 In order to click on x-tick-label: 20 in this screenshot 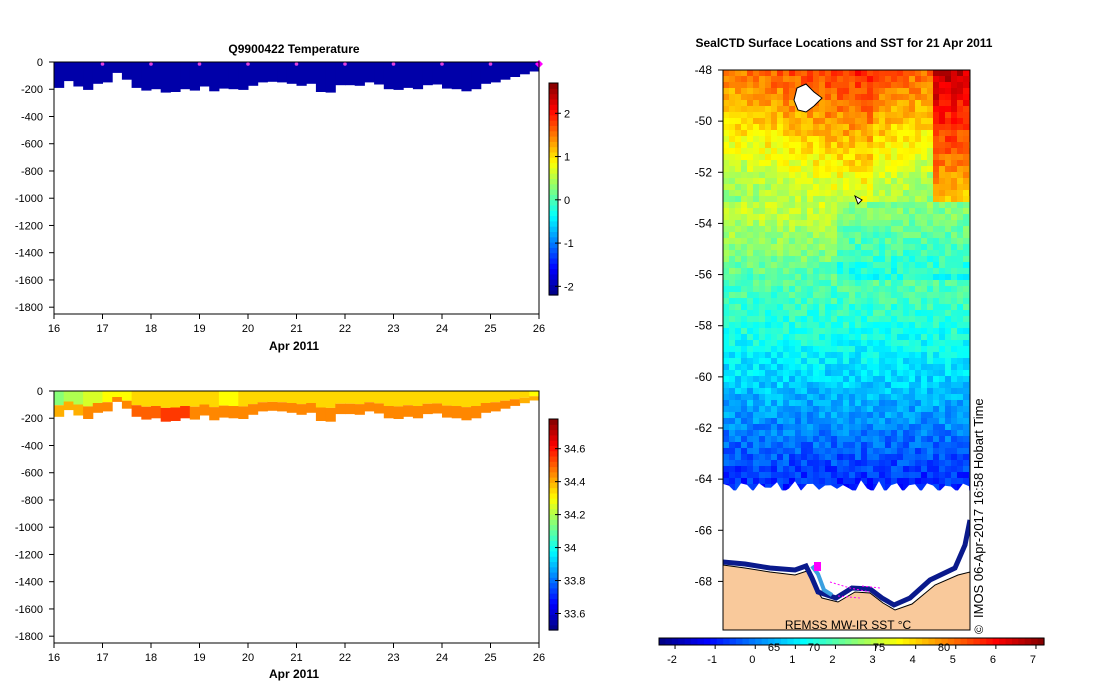, I will do `click(248, 329)`.